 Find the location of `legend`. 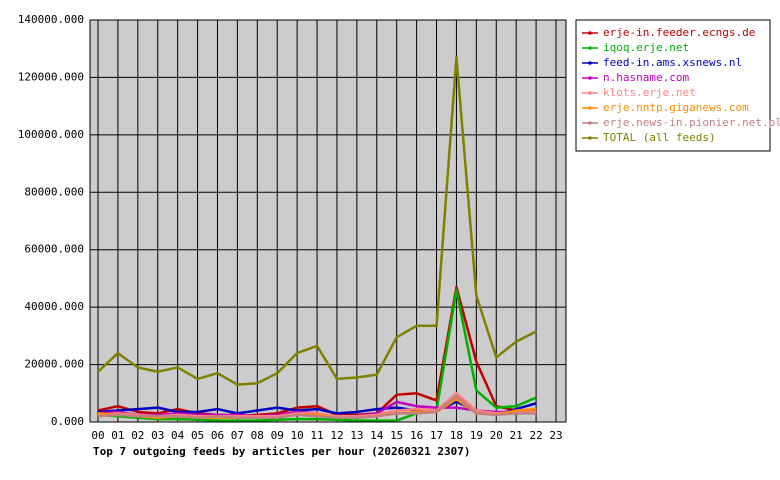

legend is located at coordinates (673, 85).